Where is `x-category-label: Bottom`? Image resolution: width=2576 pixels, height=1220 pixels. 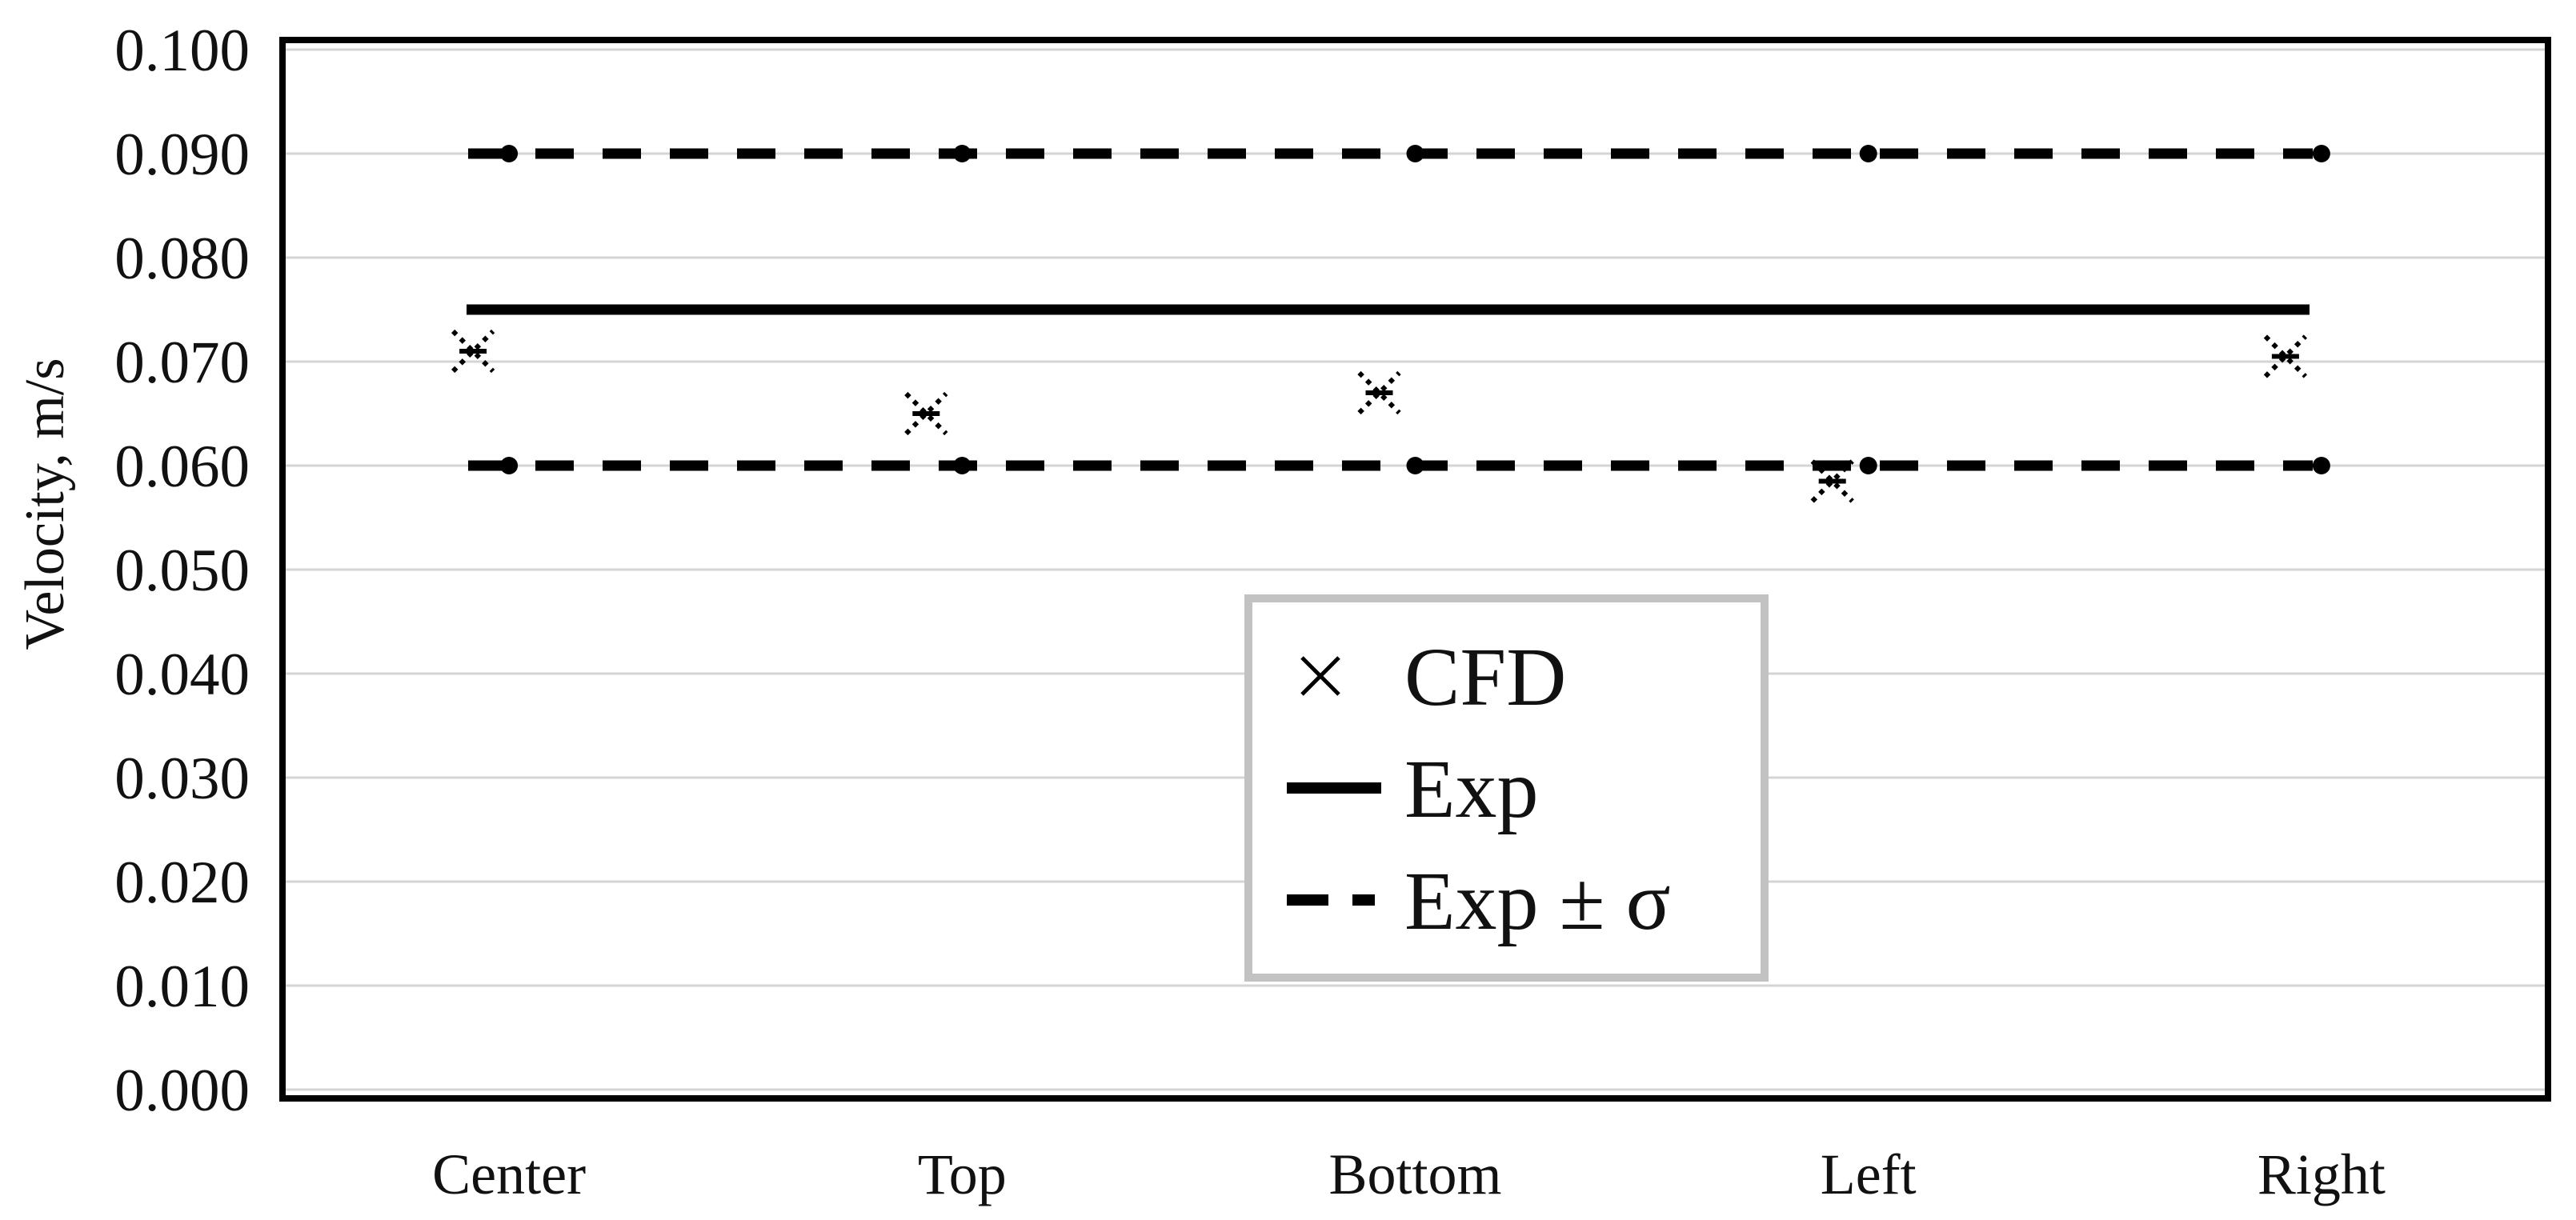 x-category-label: Bottom is located at coordinates (1414, 1174).